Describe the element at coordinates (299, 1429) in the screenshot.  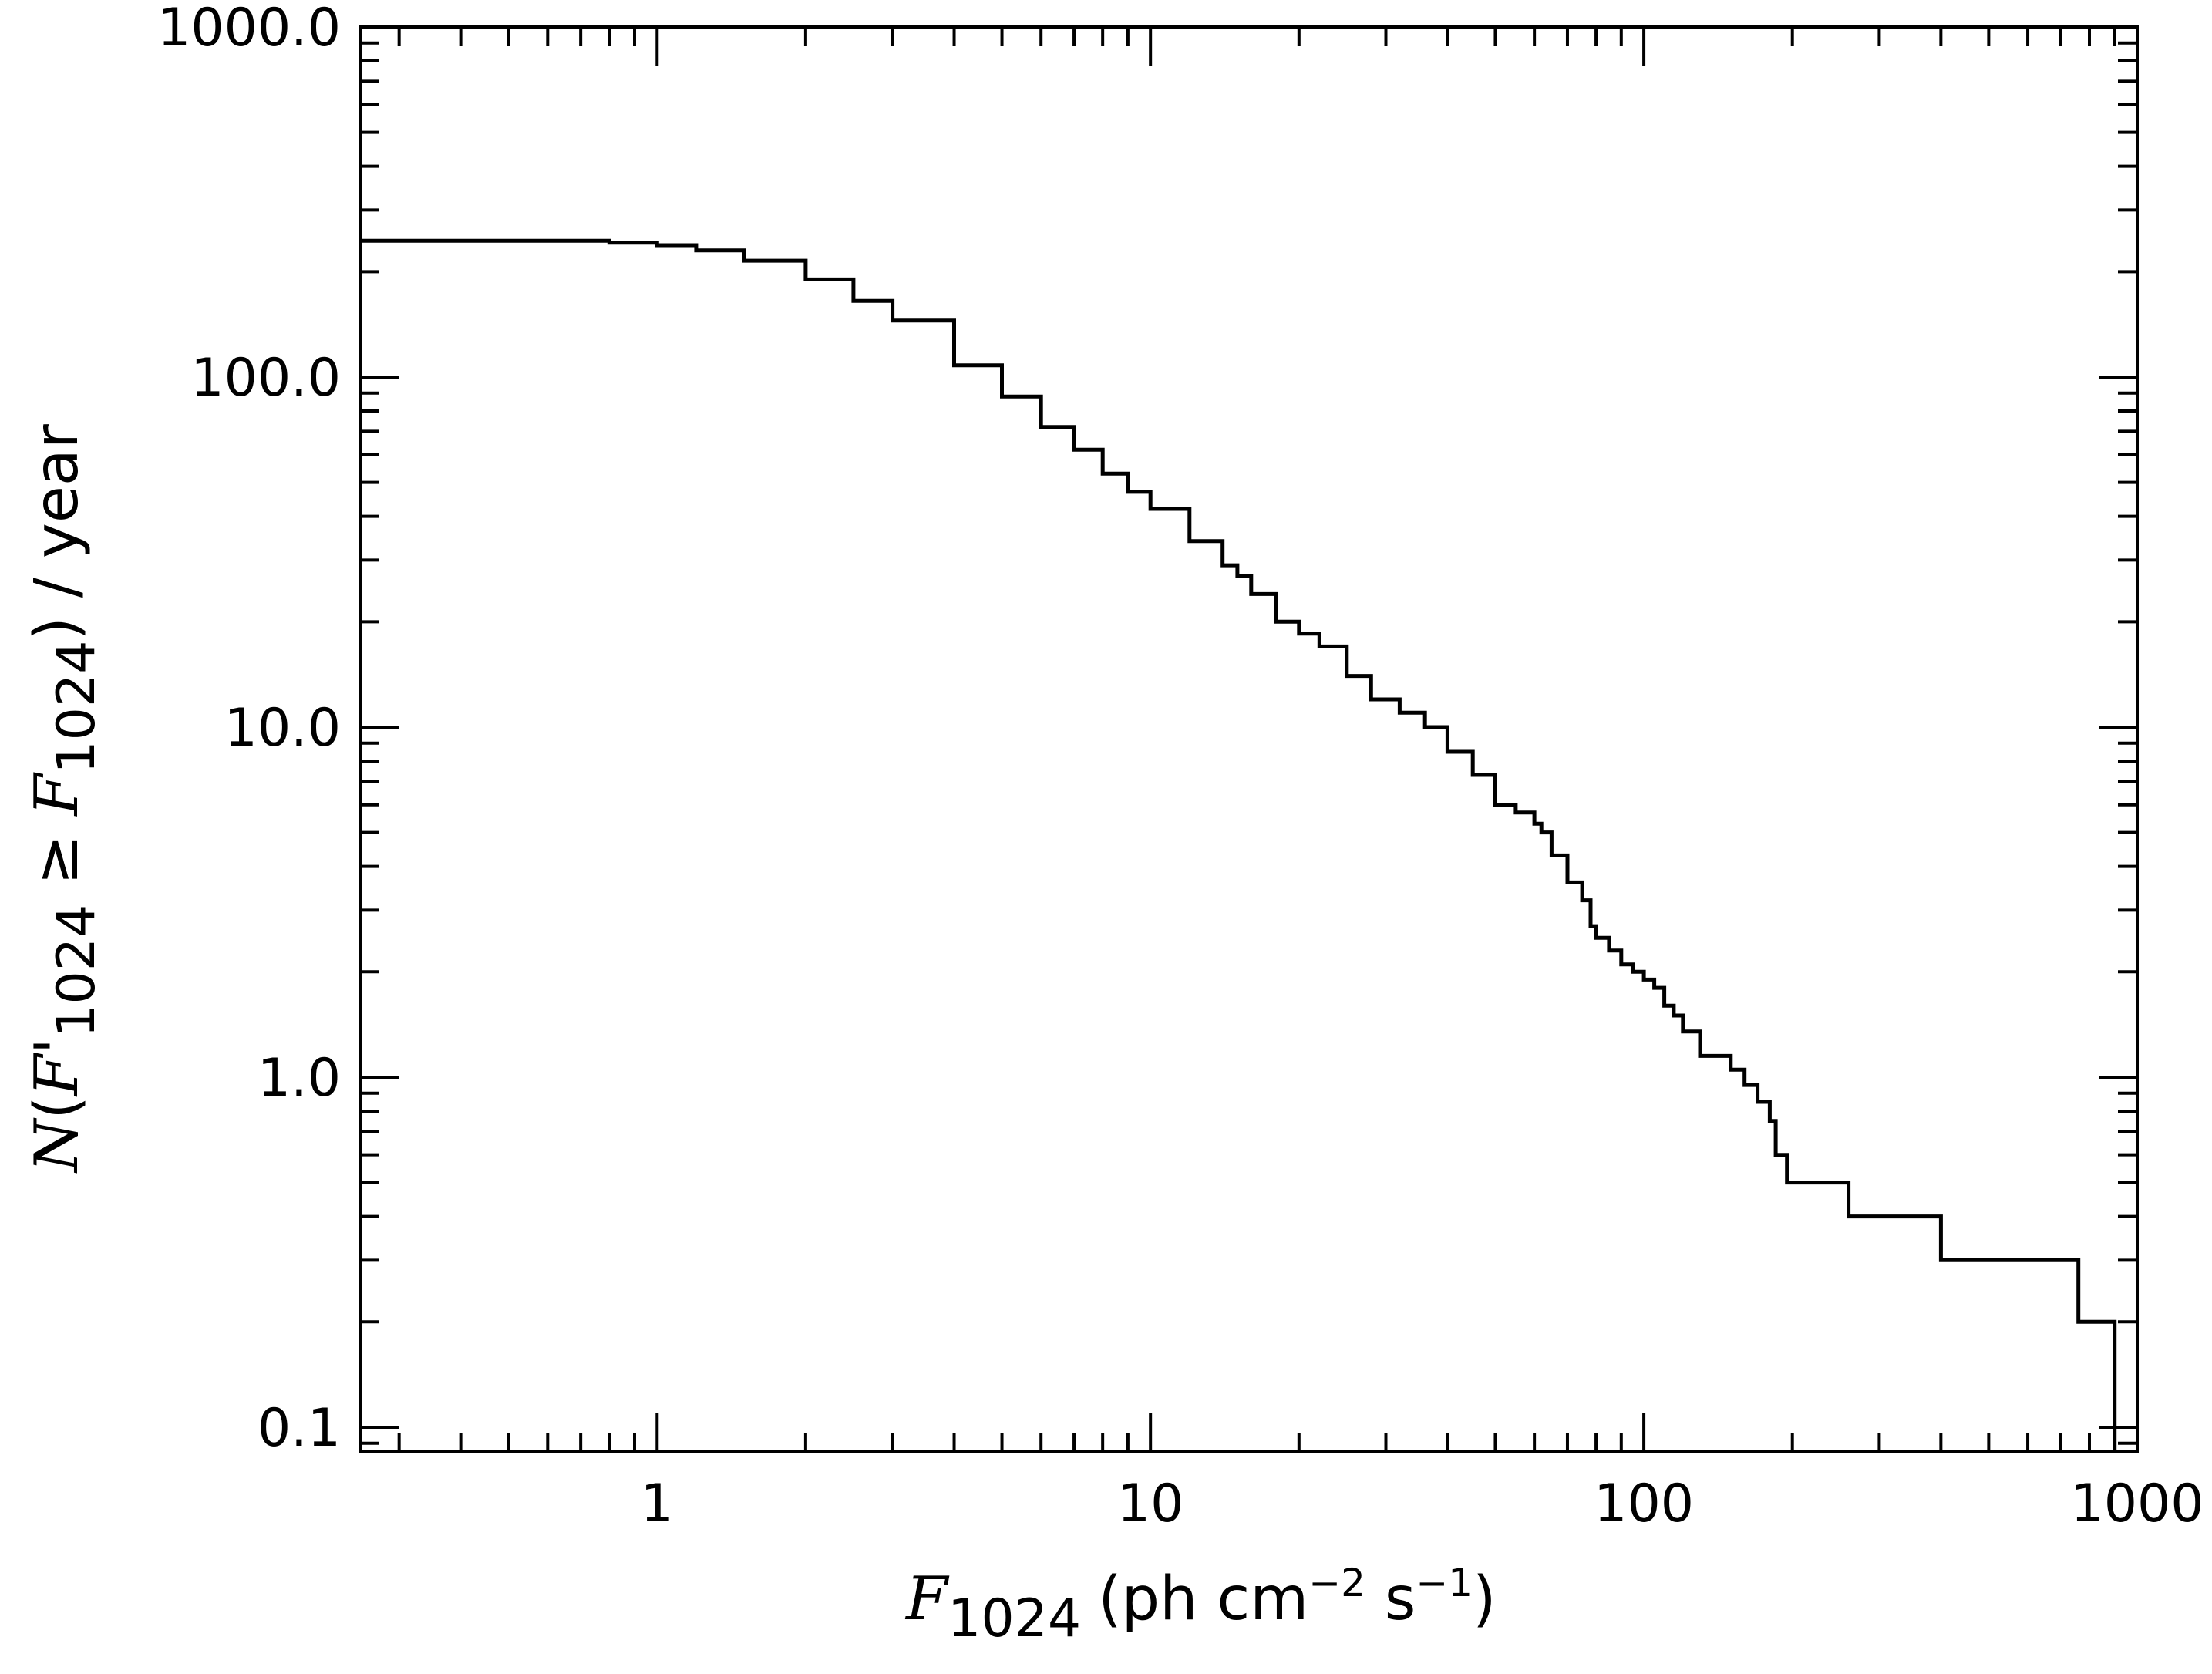
I see `y-tick-label: 0.1` at that location.